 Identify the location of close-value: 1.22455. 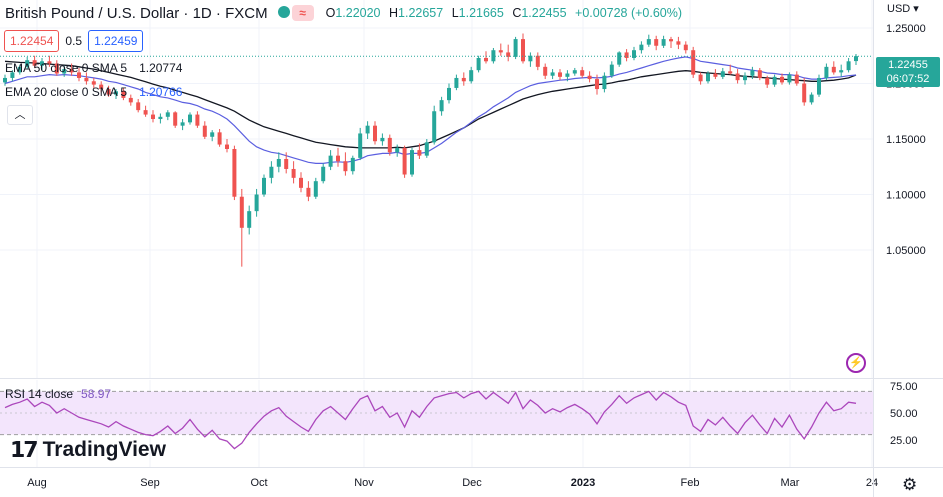
(544, 13).